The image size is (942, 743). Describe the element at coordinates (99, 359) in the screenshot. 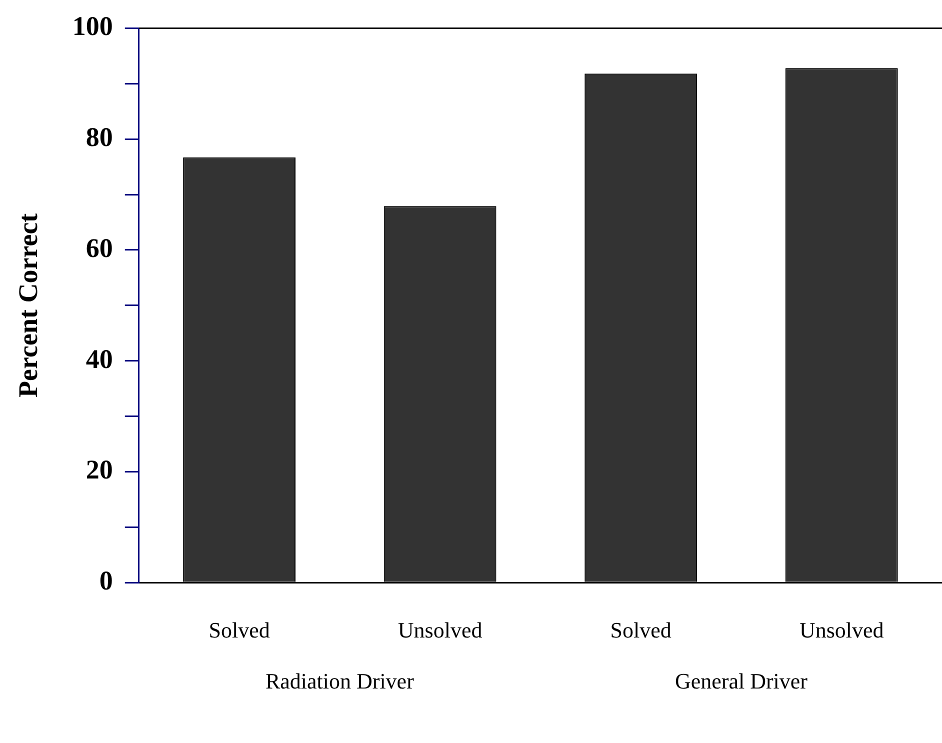

I see `y-tick-label: 40` at that location.